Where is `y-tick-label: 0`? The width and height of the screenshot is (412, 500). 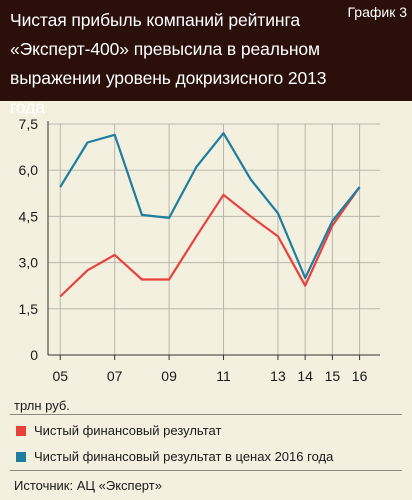
y-tick-label: 0 is located at coordinates (34, 355).